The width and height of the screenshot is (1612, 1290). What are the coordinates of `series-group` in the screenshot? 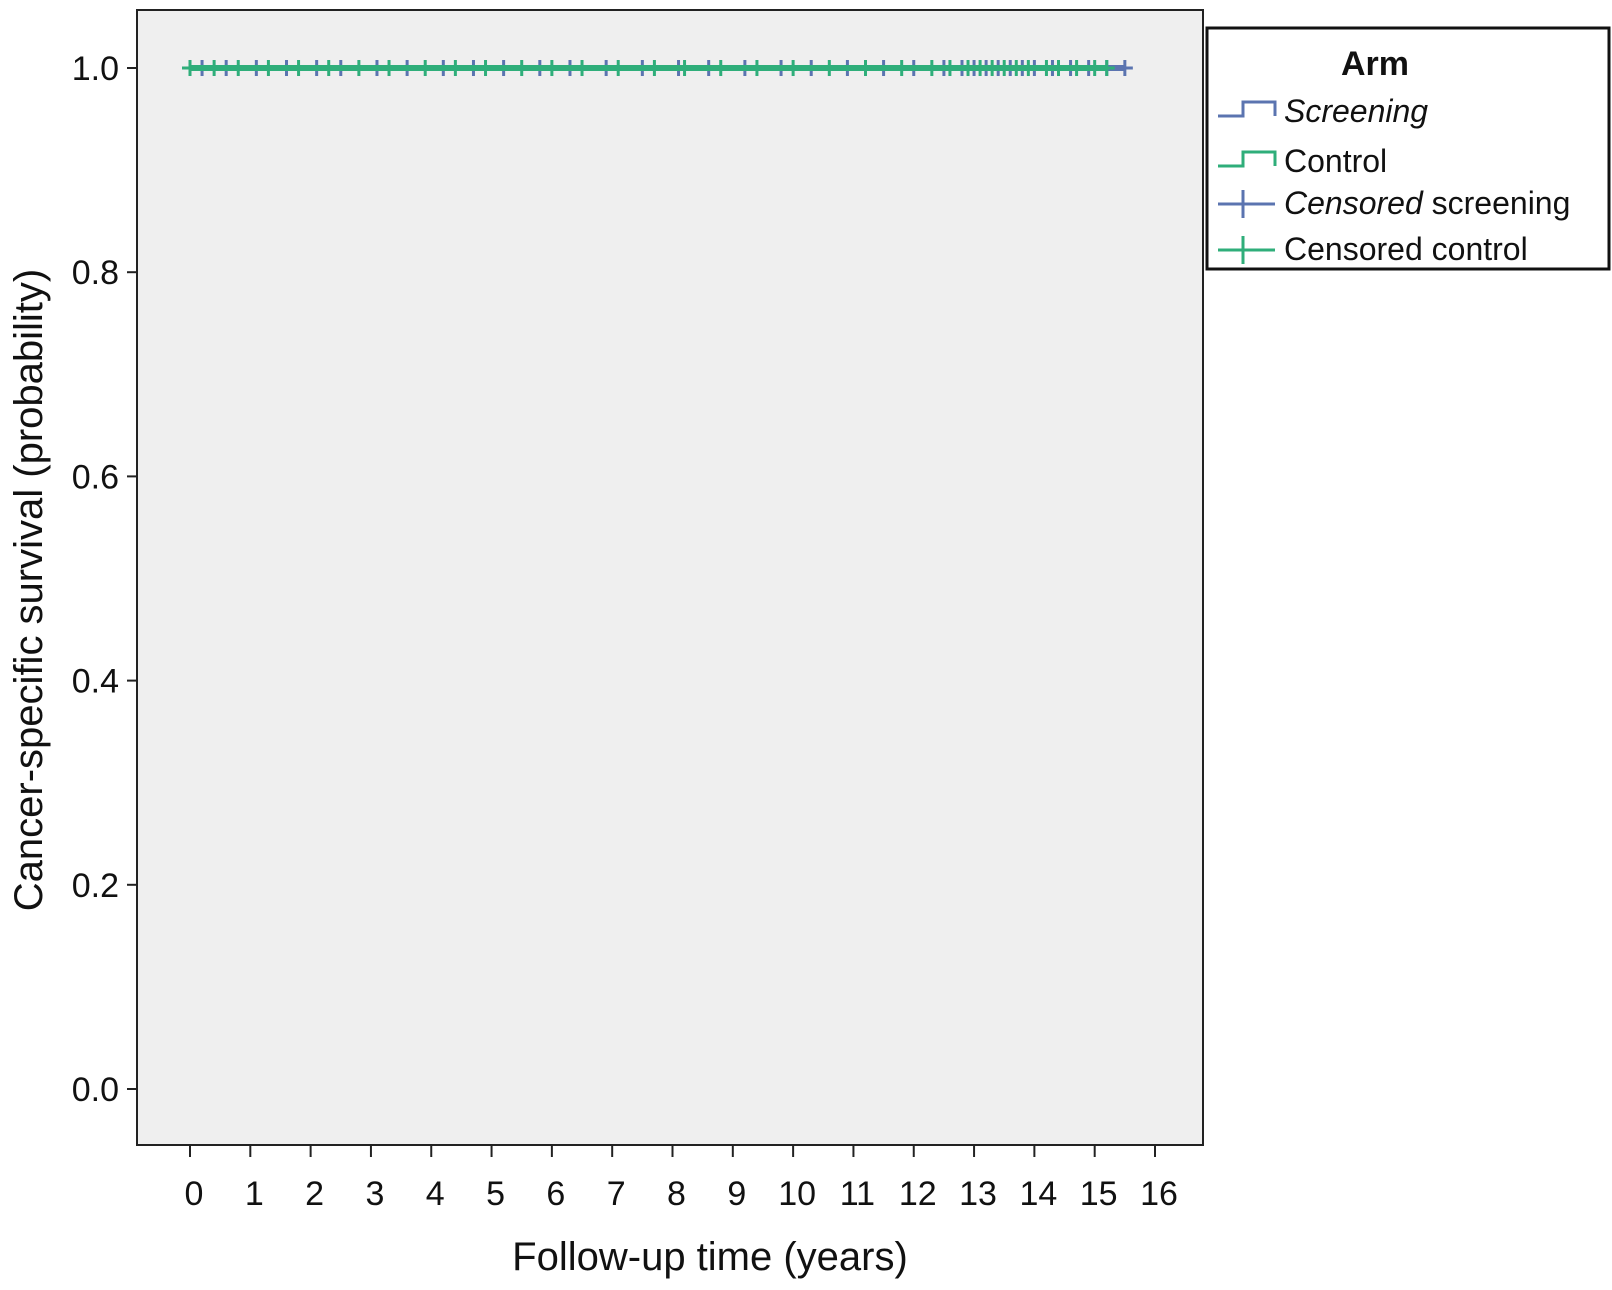 It's located at (657, 68).